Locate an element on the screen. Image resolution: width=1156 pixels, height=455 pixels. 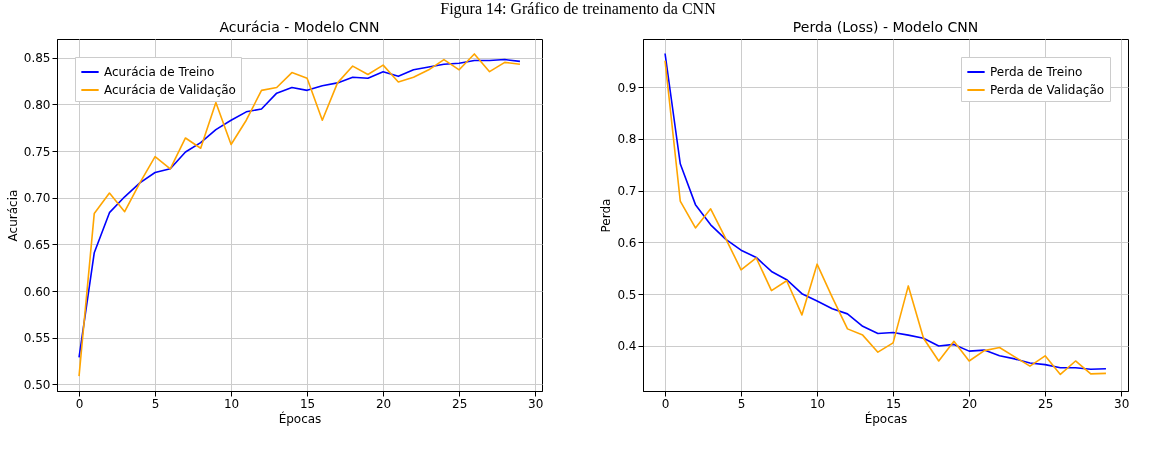
y-tick-label: 0.70 is located at coordinates (37, 198).